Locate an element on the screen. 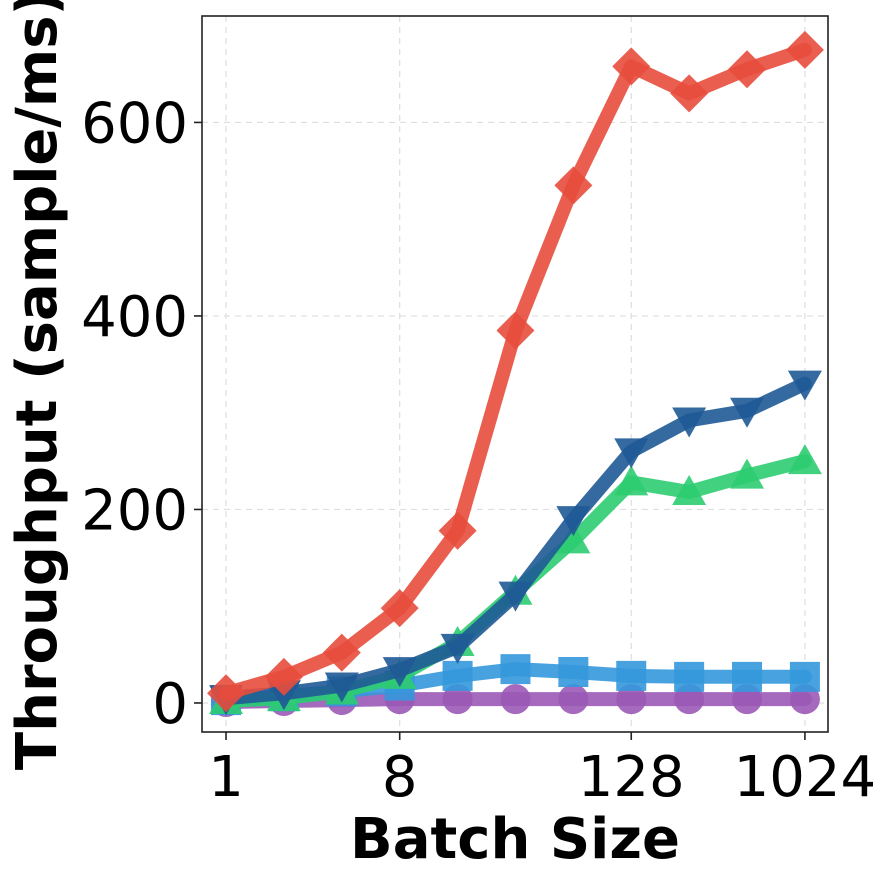  y-tick-label: 200 is located at coordinates (134, 510).